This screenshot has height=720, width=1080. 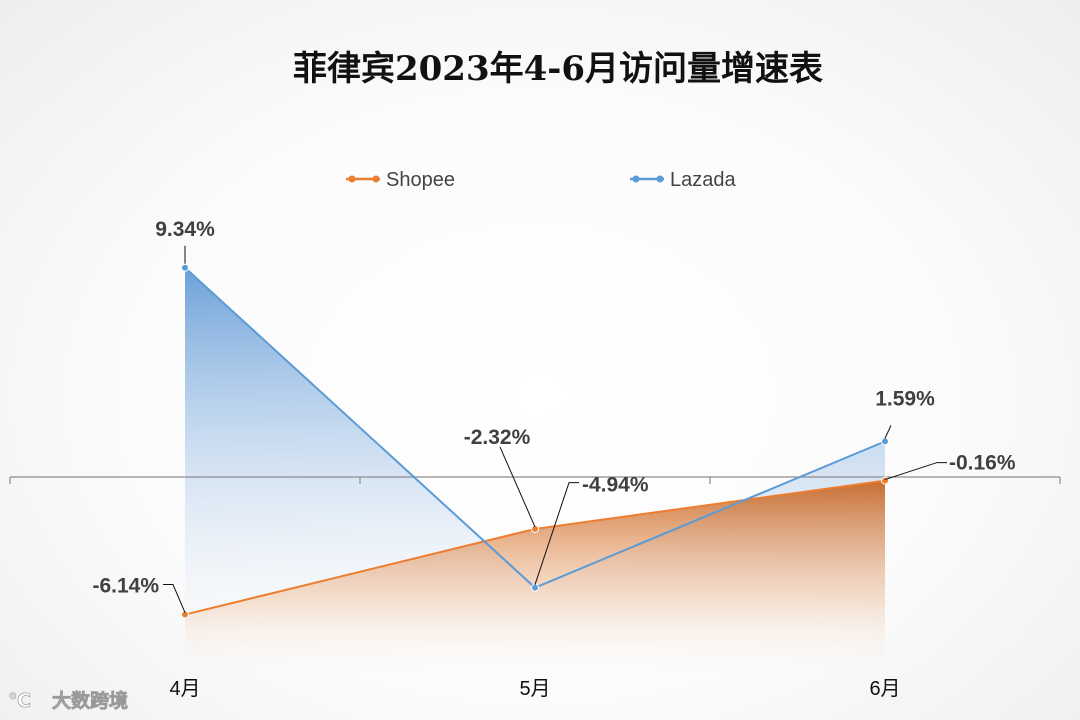 I want to click on watermark-text: 大数跨境, so click(x=90, y=700).